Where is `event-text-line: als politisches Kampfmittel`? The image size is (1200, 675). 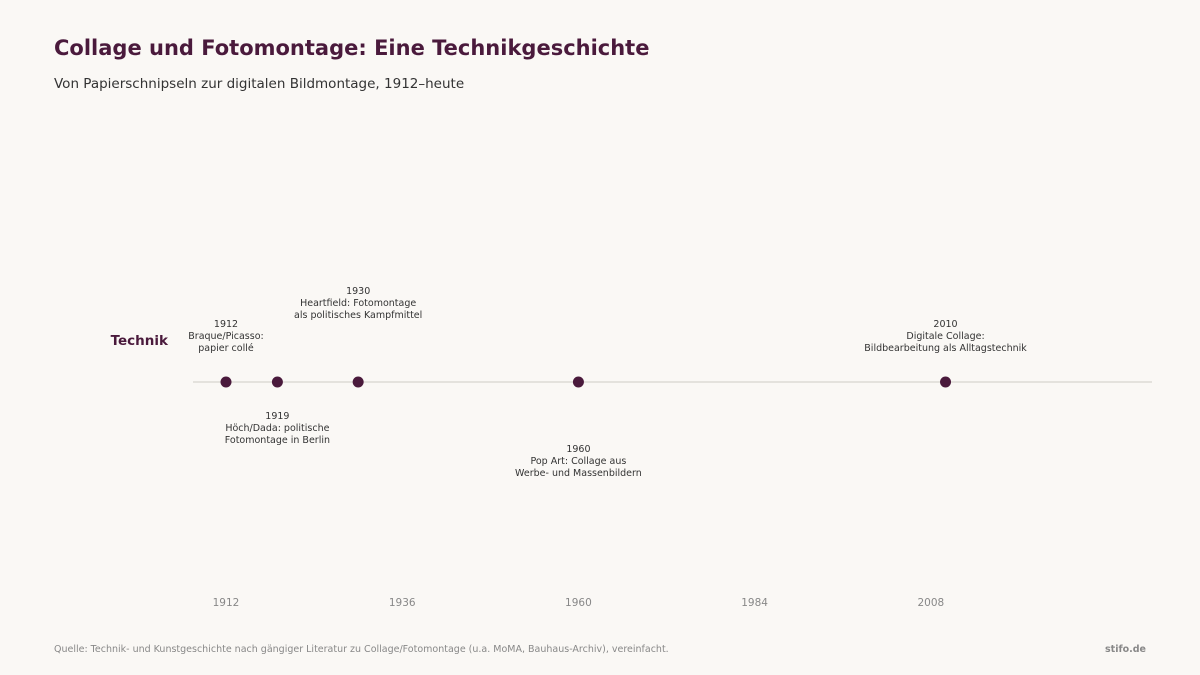
event-text-line: als politisches Kampfmittel is located at coordinates (358, 315).